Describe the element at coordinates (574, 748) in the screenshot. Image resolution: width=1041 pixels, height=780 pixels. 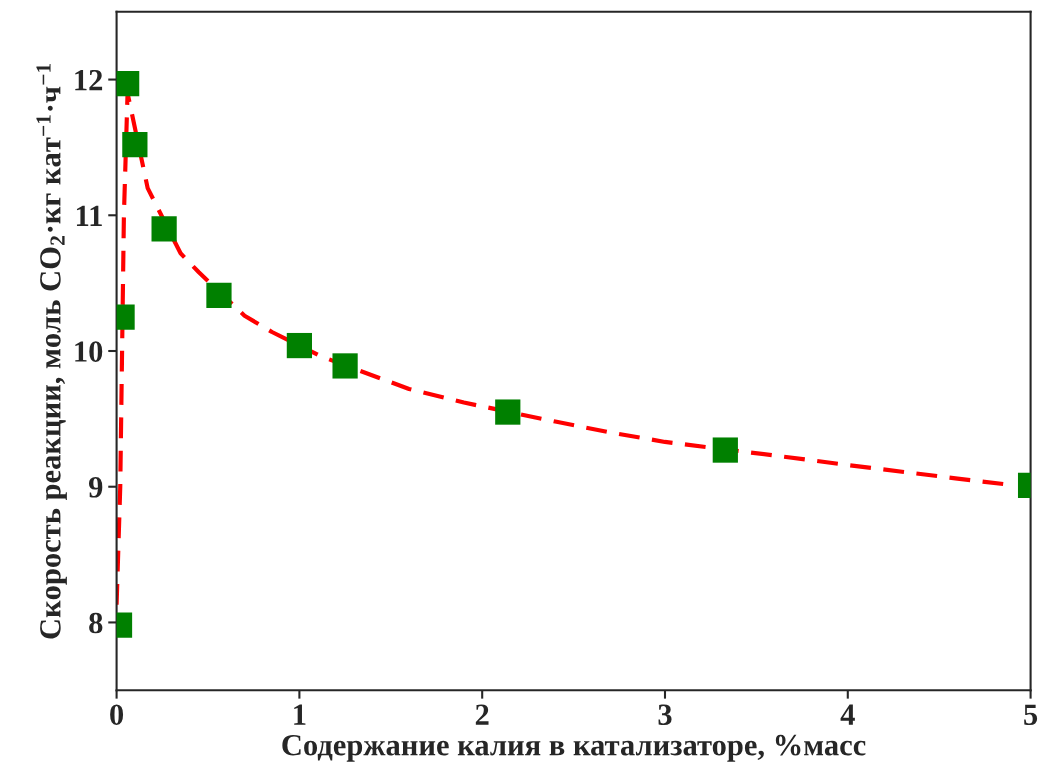
I see `x-axis-title: Содержание калия в катализаторе, %масс` at that location.